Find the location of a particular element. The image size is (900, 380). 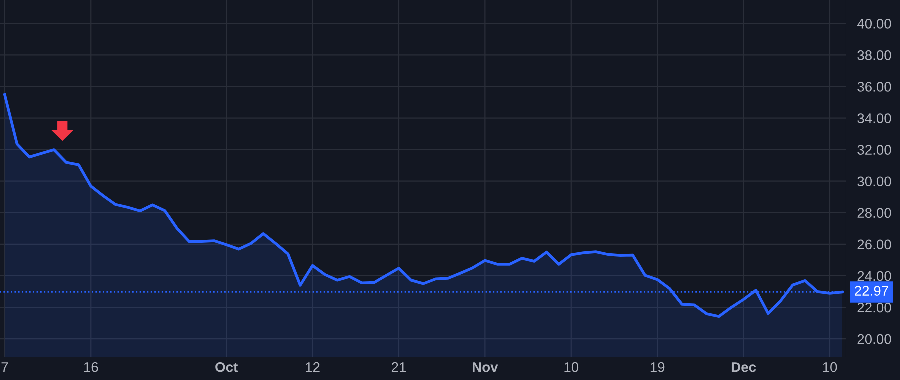

x-tick-label: 21 is located at coordinates (399, 367).